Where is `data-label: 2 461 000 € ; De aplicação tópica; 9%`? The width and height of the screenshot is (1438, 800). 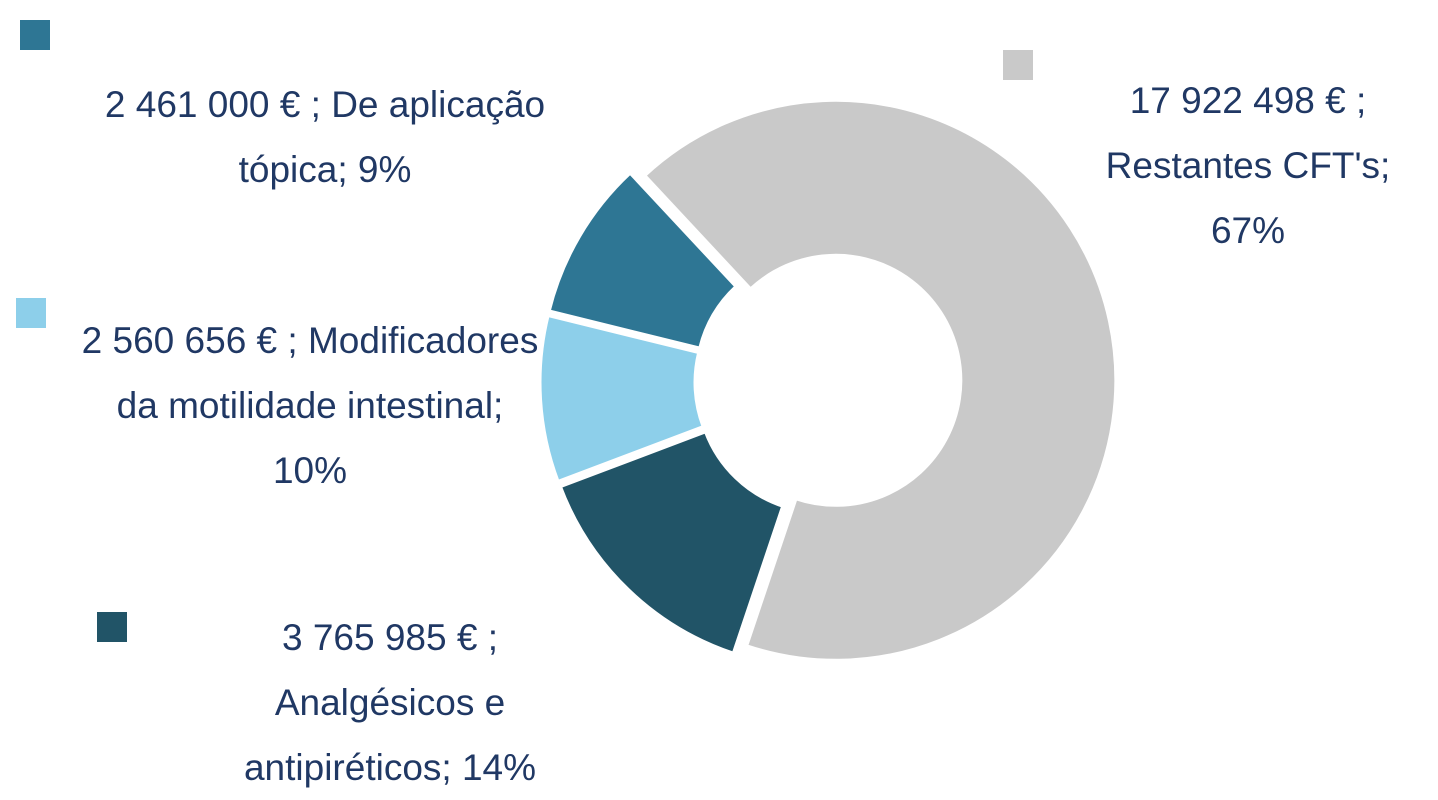
data-label: 2 461 000 € ; De aplicação tópica; 9% is located at coordinates (325, 137).